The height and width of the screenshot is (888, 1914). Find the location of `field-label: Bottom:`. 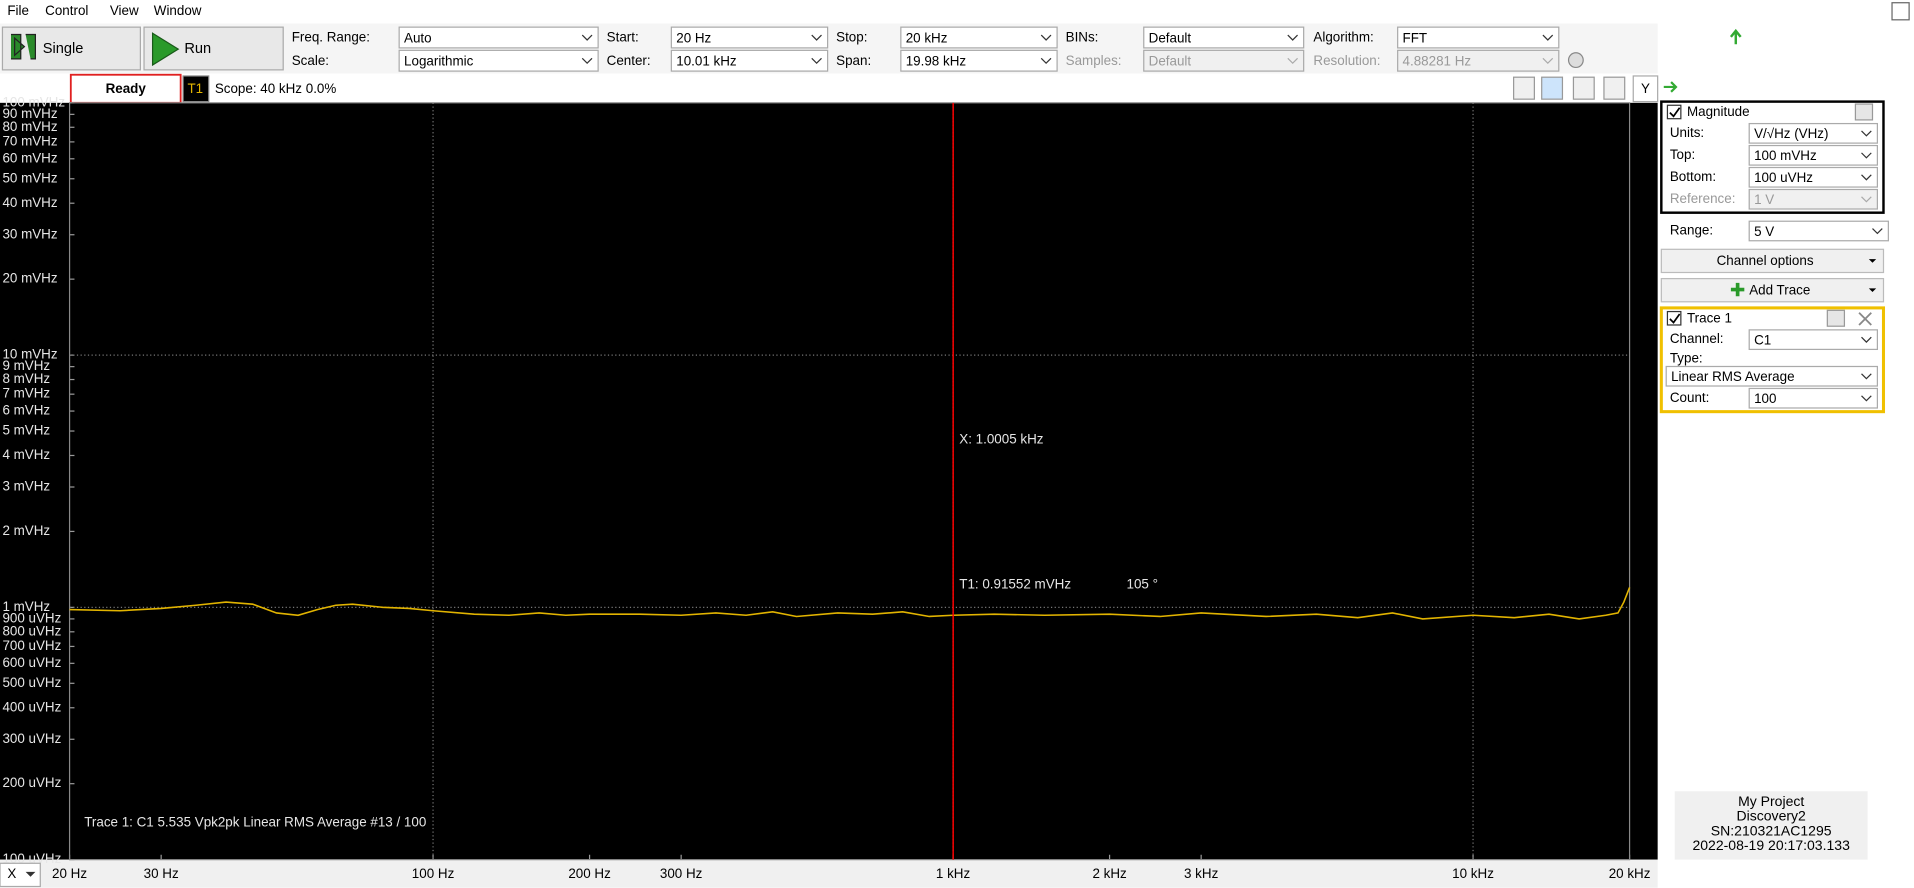

field-label: Bottom: is located at coordinates (1693, 176).